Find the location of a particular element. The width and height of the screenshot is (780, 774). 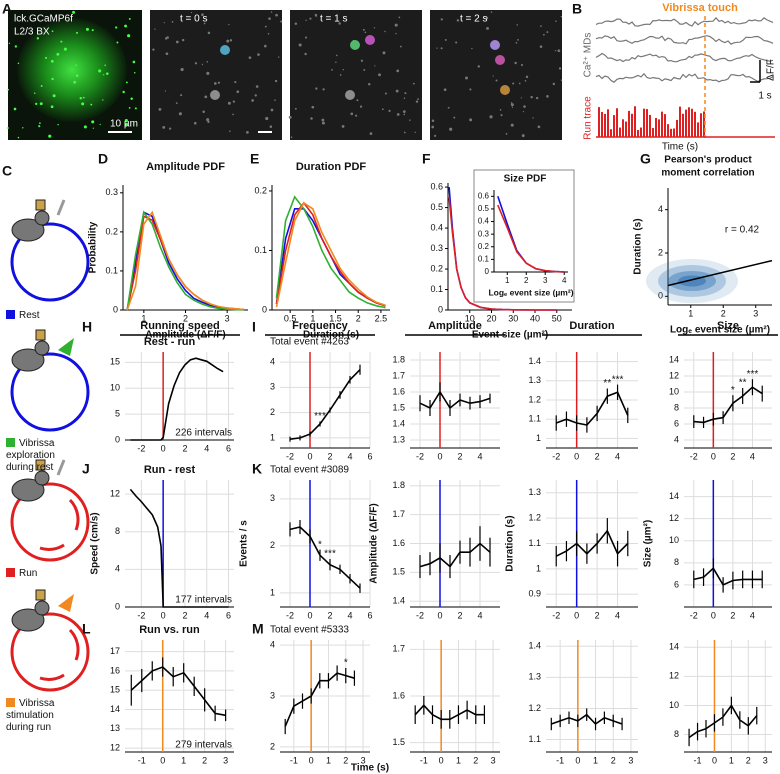

y-tick-label: 1.3 is located at coordinates (534, 677).